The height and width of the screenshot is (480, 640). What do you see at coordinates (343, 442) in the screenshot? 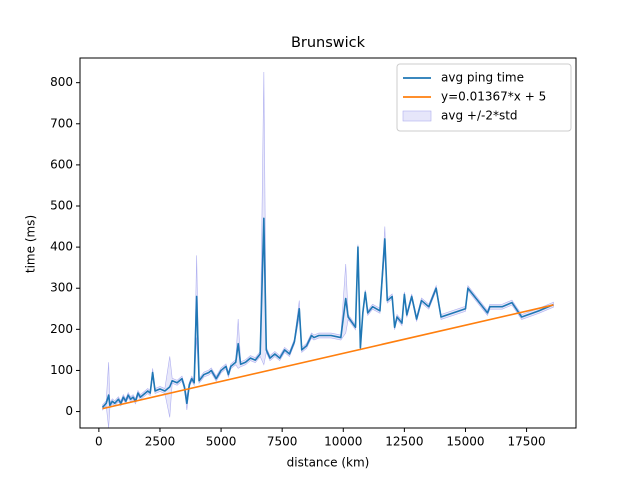
I see `x-tick-label: 10000` at bounding box center [343, 442].